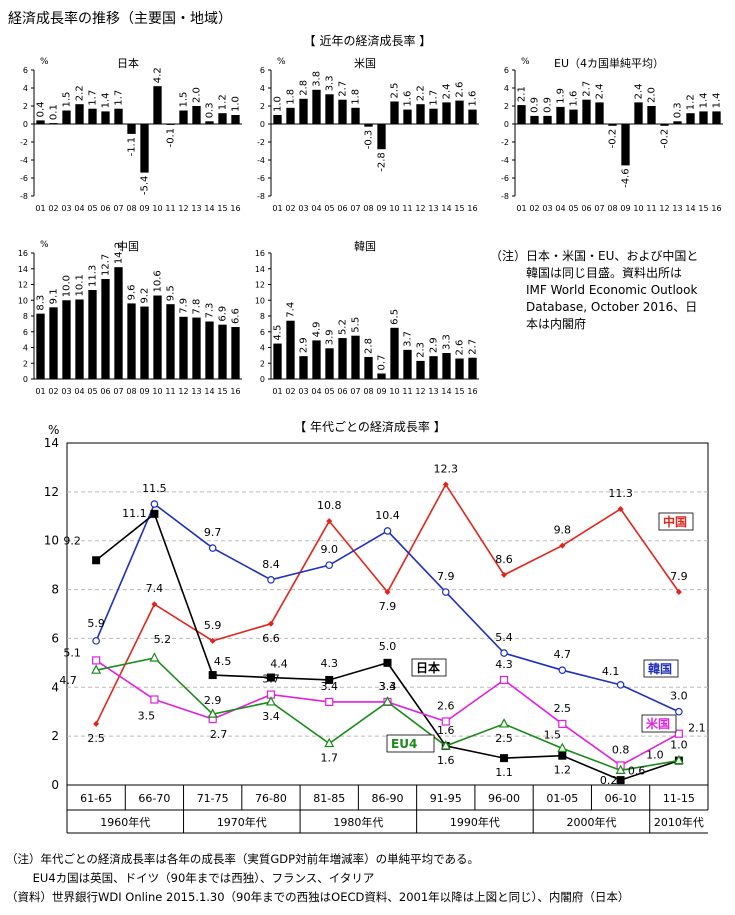 This screenshot has width=735, height=915. I want to click on x-tick-label: 71-75, so click(213, 798).